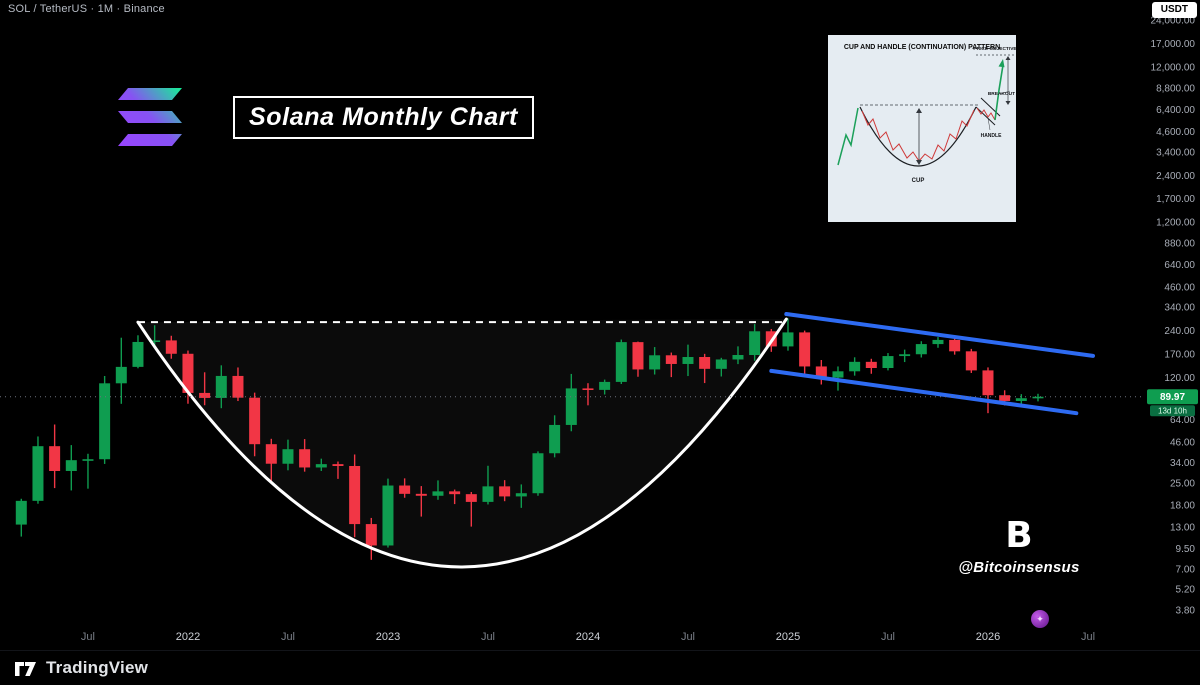  What do you see at coordinates (1179, 244) in the screenshot?
I see `price-axis-label: 880.00` at bounding box center [1179, 244].